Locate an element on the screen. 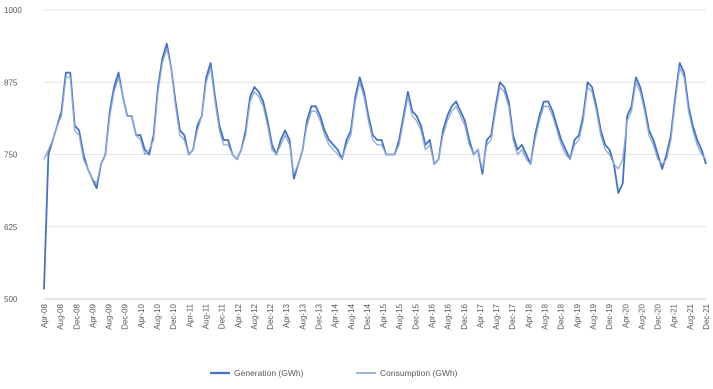  x-tick-label: Apr-17 is located at coordinates (480, 315).